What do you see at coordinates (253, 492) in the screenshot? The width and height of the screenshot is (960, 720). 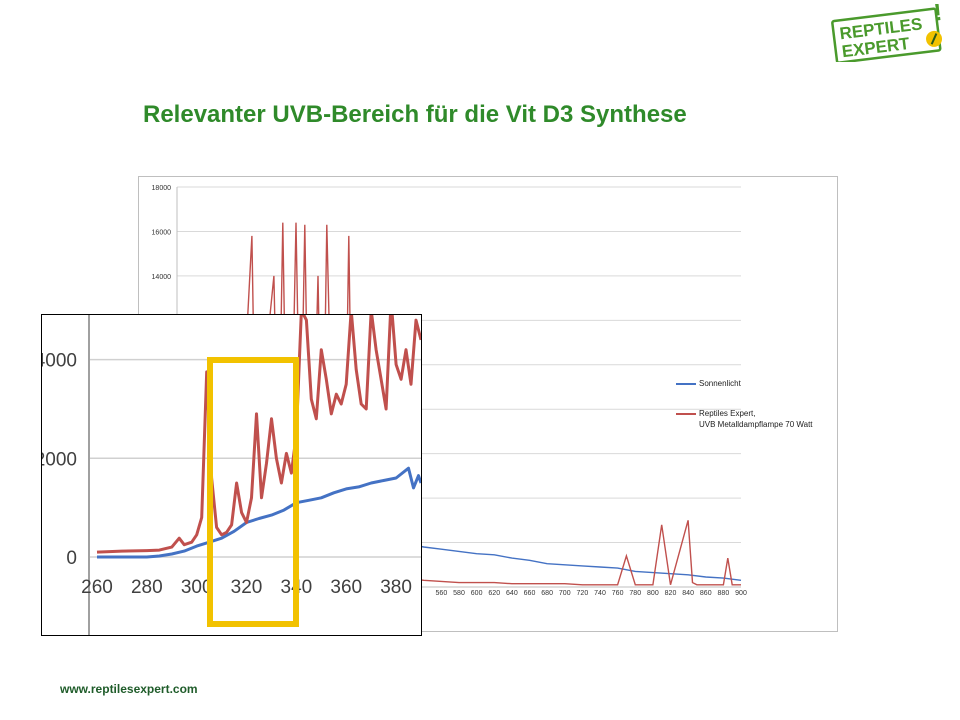 I see `uvb-highlight-box` at bounding box center [253, 492].